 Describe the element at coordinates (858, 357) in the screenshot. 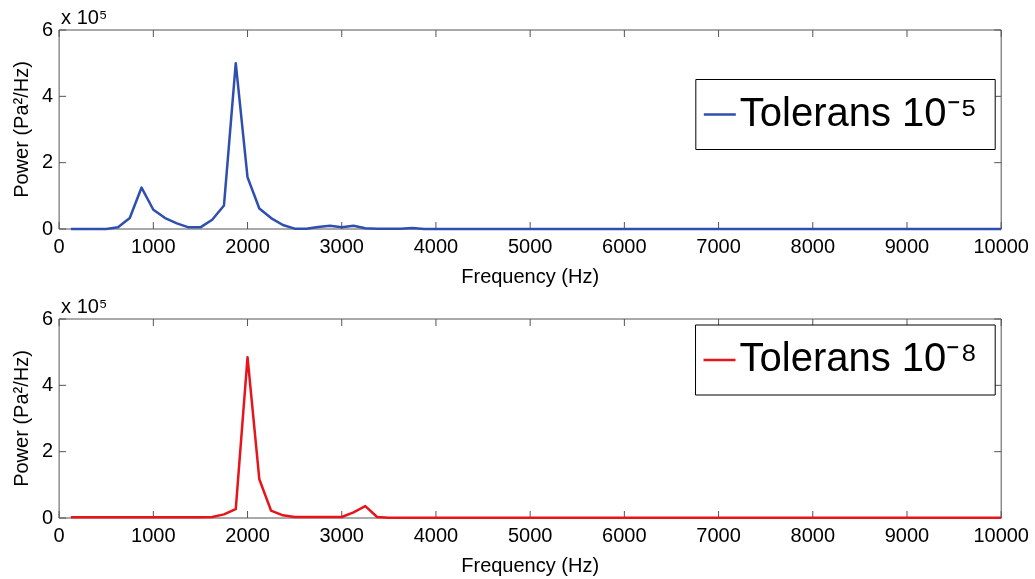

I see `legend-label: Tolerans 10⁻⁸` at that location.